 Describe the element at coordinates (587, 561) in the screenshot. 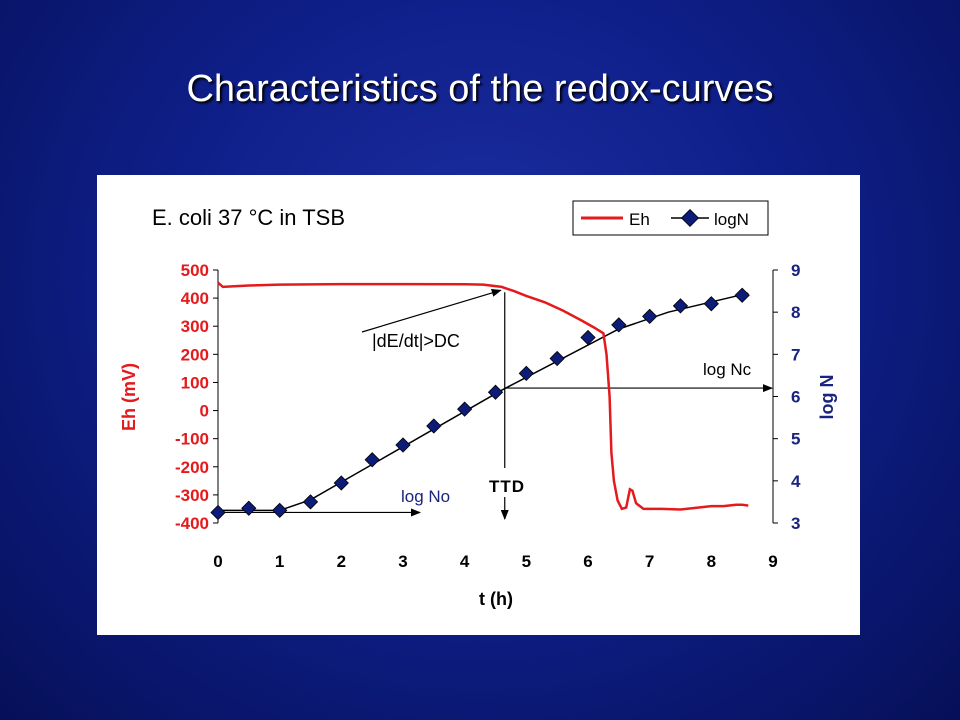

I see `x-tick-label: 6` at that location.